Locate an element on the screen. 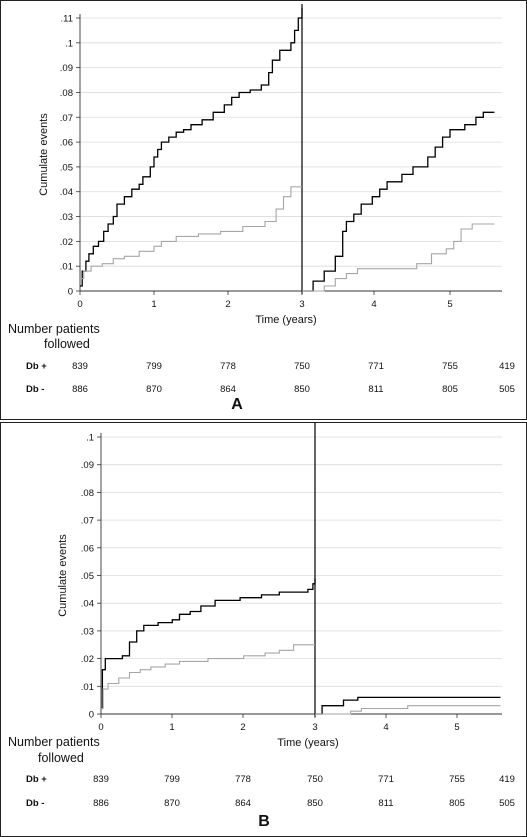 This screenshot has width=527, height=837. panel-label: B is located at coordinates (264, 821).